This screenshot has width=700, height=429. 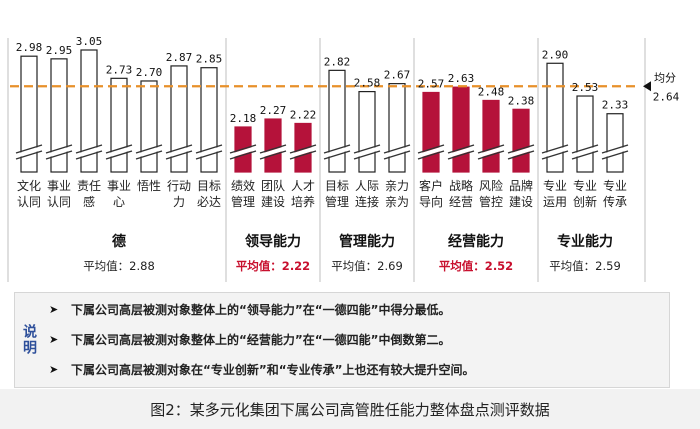 I want to click on note-item: ➤ 下属公司高层被测对象整体上的“经营能力”在“一德四能”中倒数第二。, so click(x=250, y=339).